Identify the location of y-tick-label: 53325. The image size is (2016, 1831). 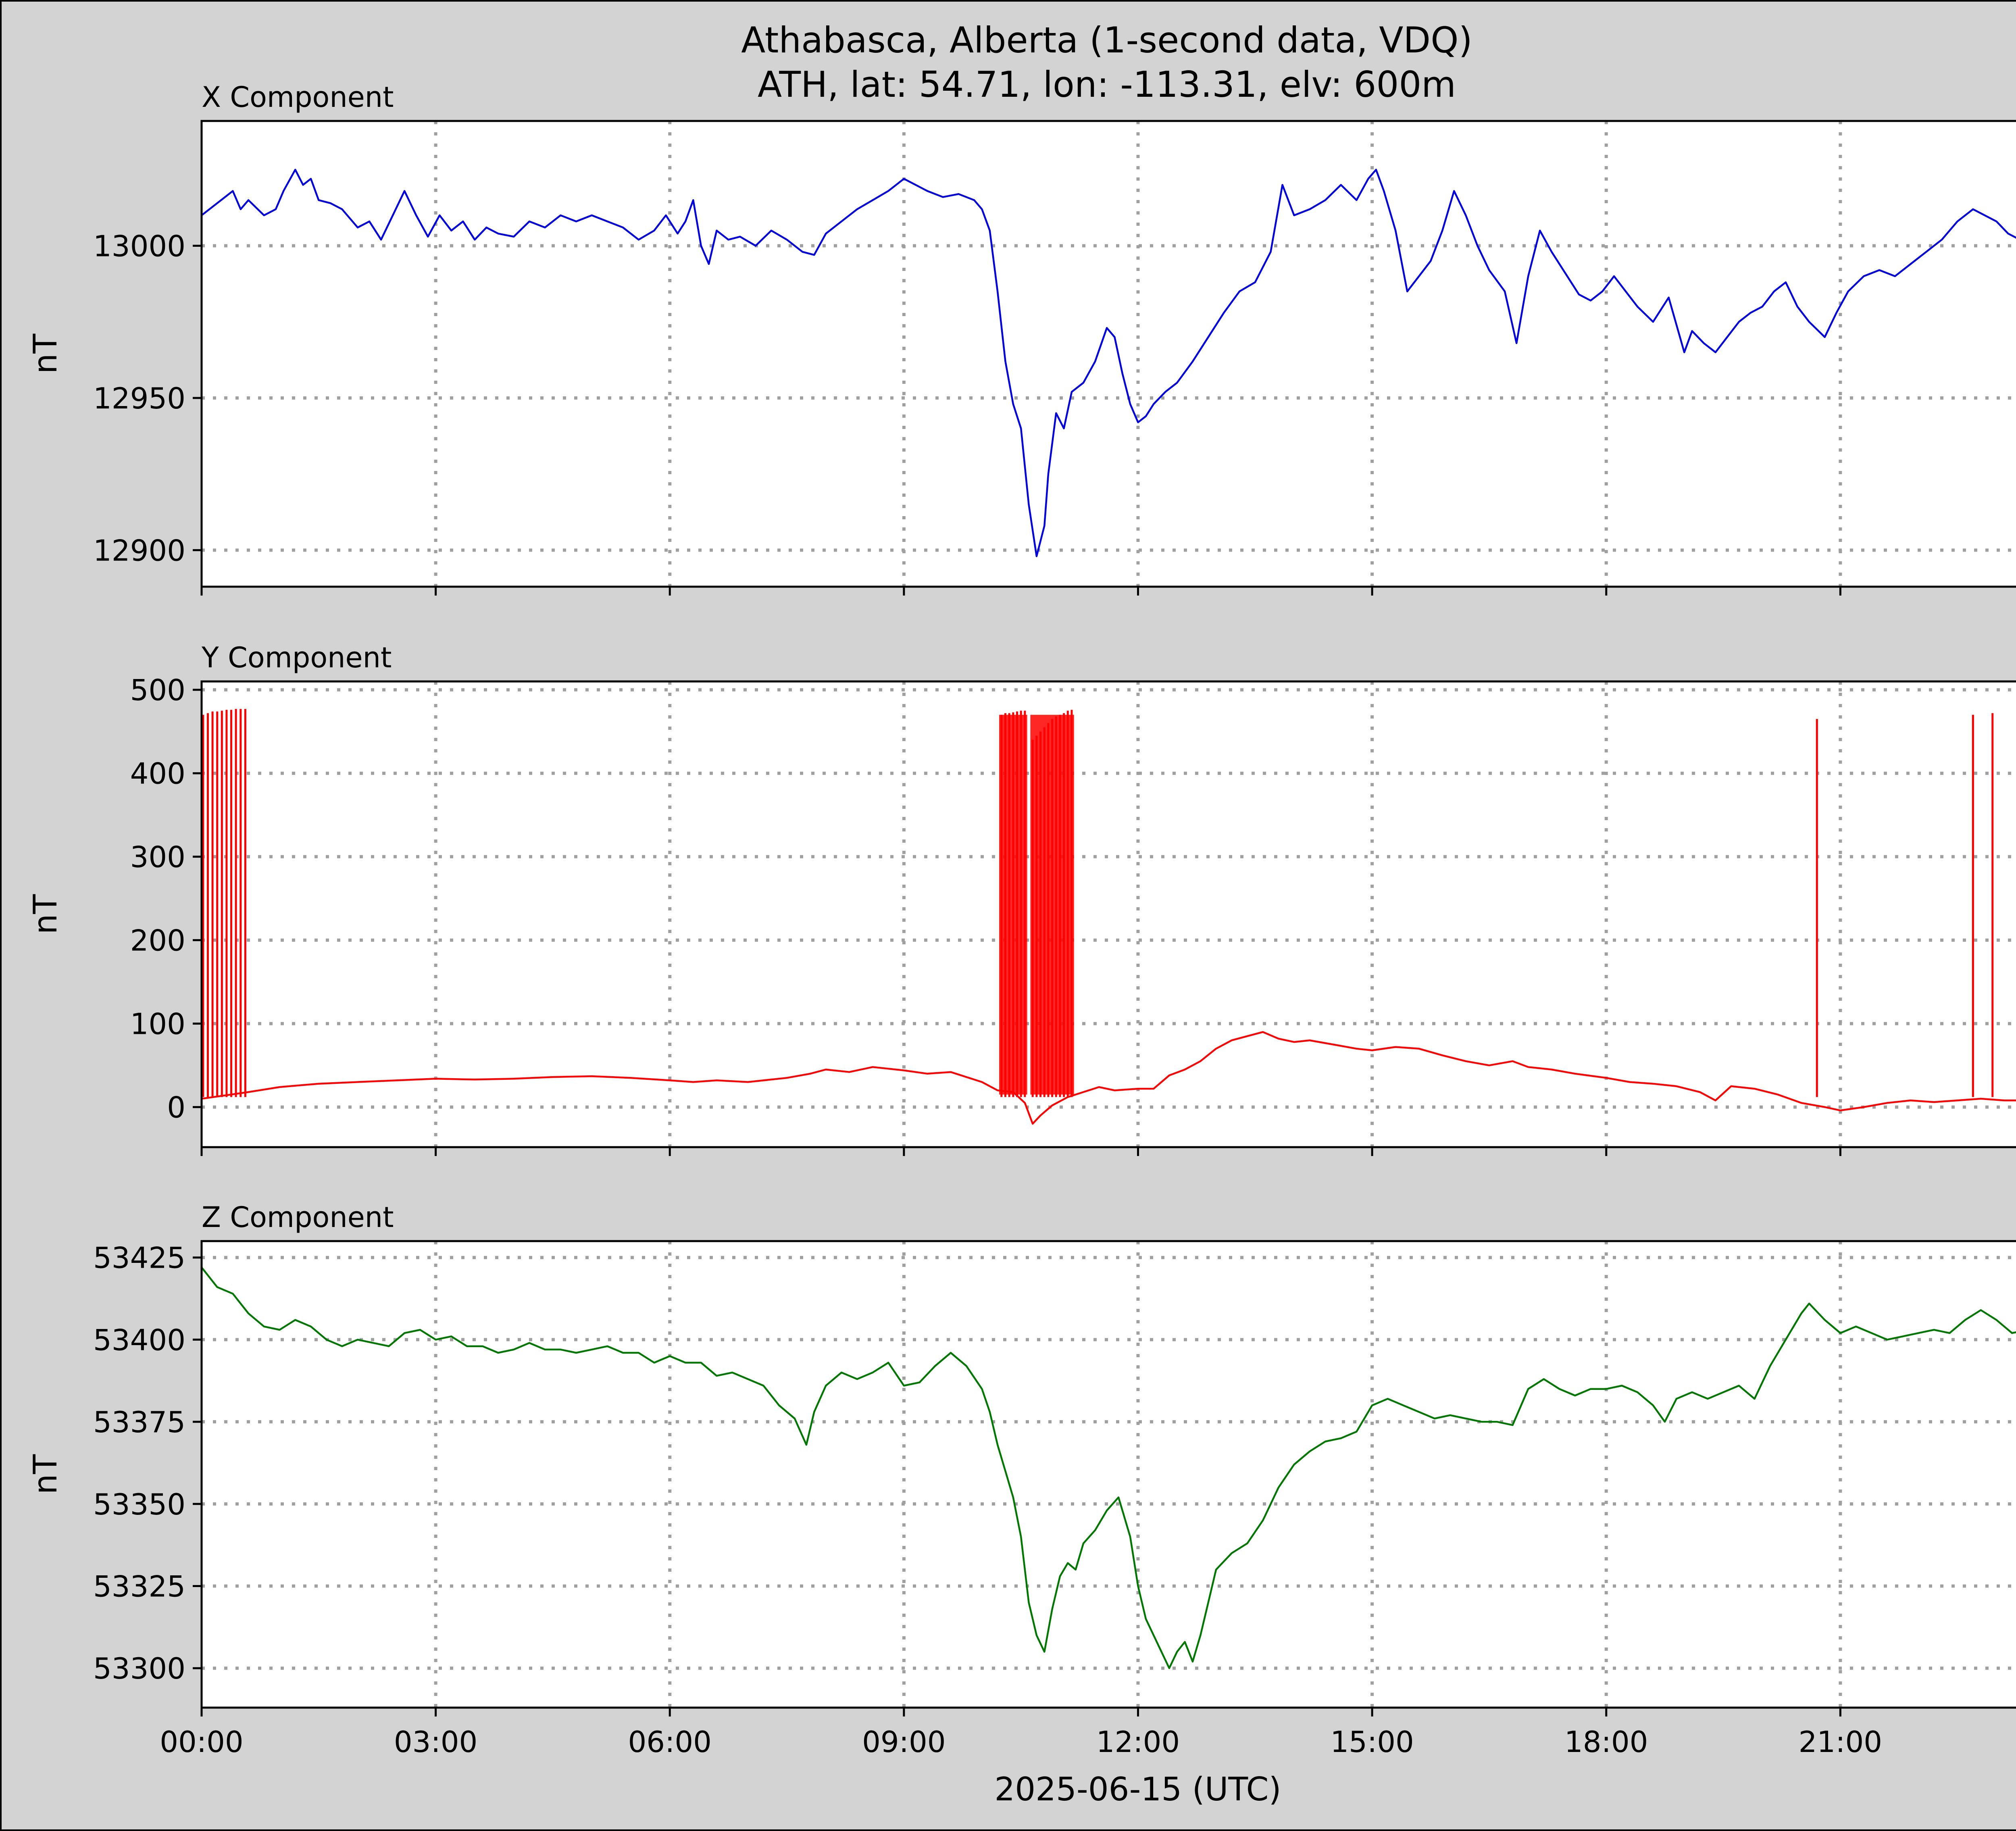
(139, 1587).